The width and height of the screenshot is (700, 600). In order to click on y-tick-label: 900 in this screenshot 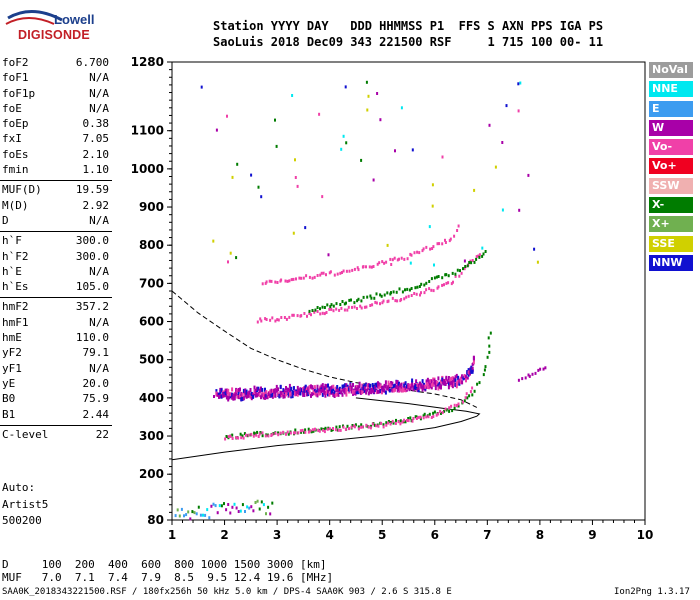, I will do `click(151, 207)`.